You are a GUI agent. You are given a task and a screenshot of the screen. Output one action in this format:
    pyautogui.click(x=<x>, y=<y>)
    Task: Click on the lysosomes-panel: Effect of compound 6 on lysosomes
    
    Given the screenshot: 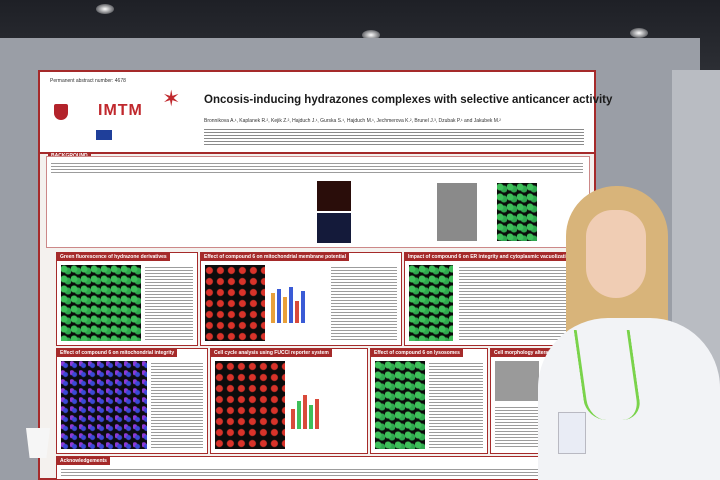 What is the action you would take?
    pyautogui.click(x=429, y=401)
    